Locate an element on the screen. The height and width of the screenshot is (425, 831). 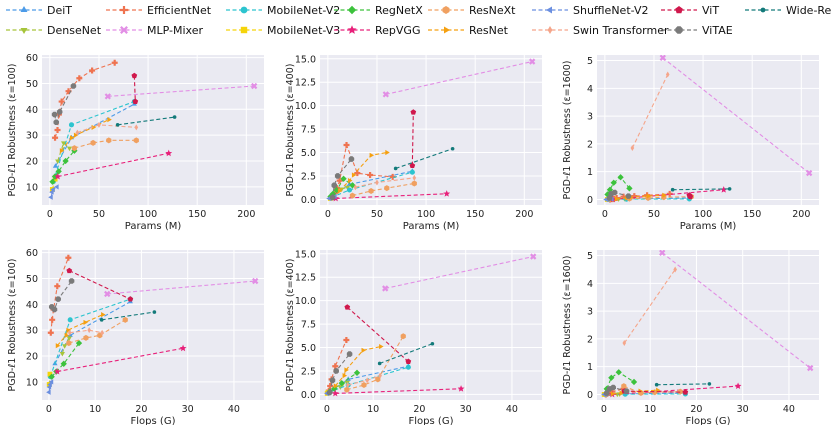
legend-label: ViTAE is located at coordinates (717, 30).